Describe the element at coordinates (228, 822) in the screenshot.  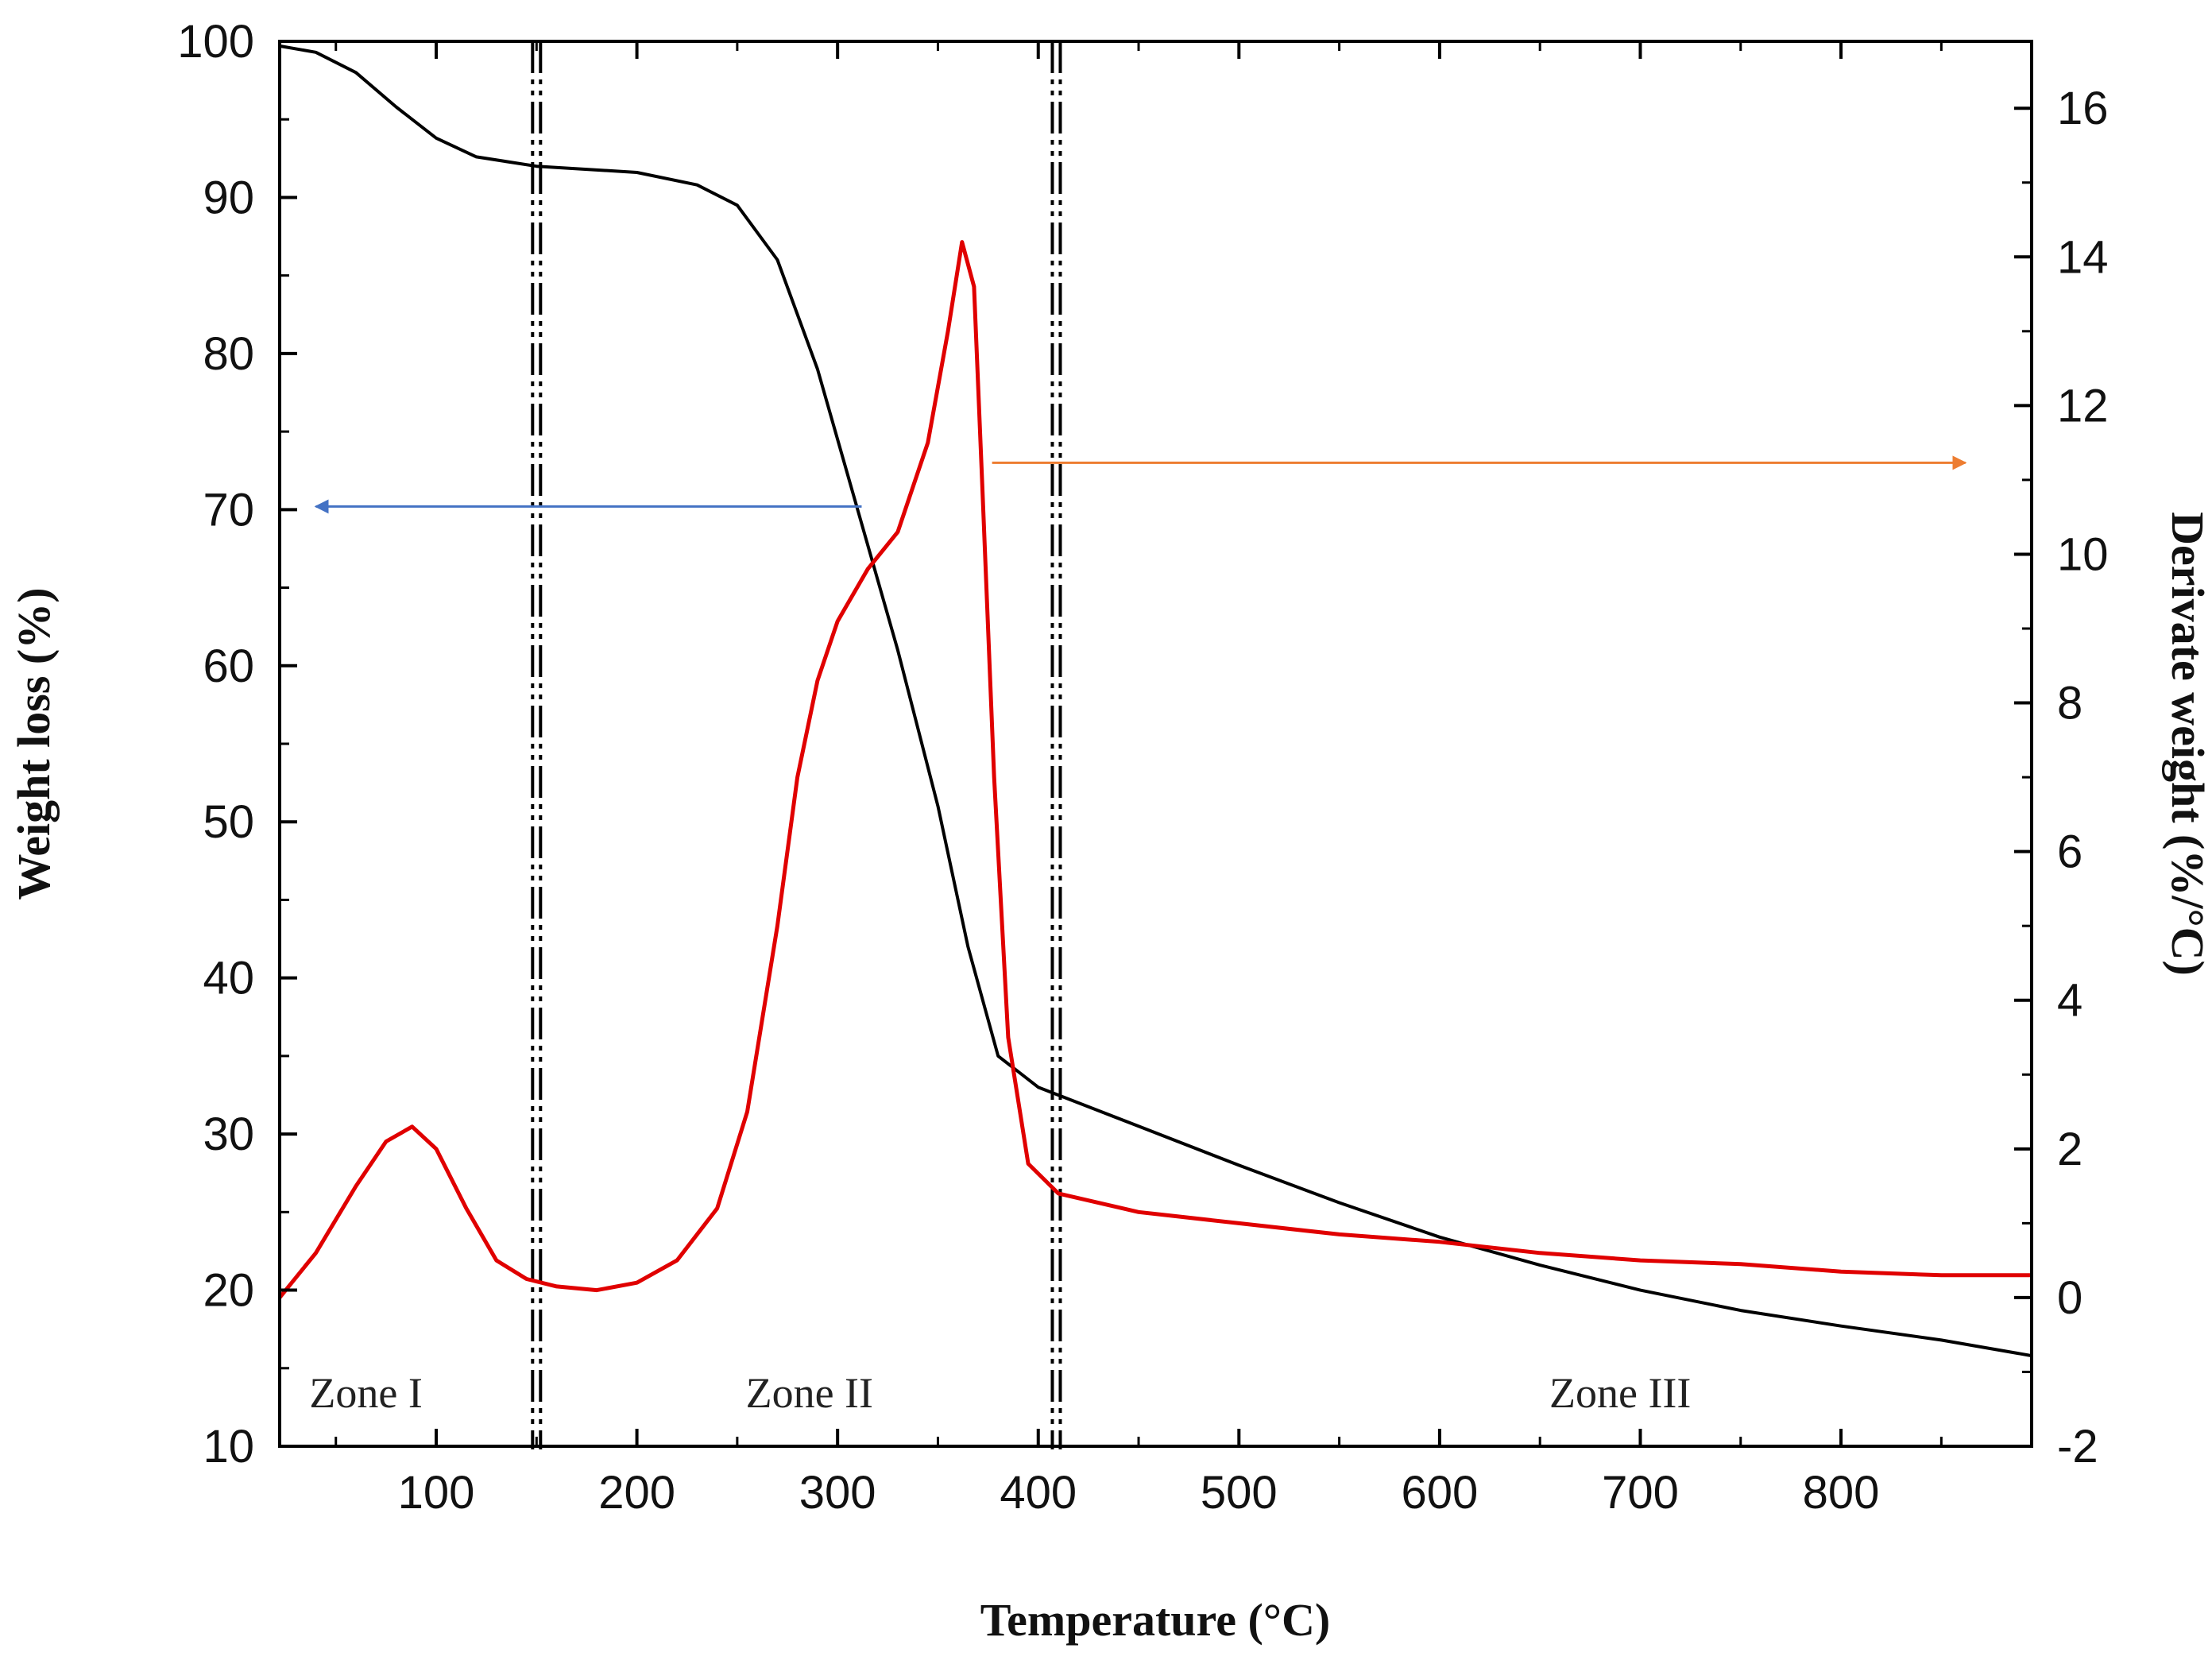
I see `y-left-tick-label: 50` at that location.